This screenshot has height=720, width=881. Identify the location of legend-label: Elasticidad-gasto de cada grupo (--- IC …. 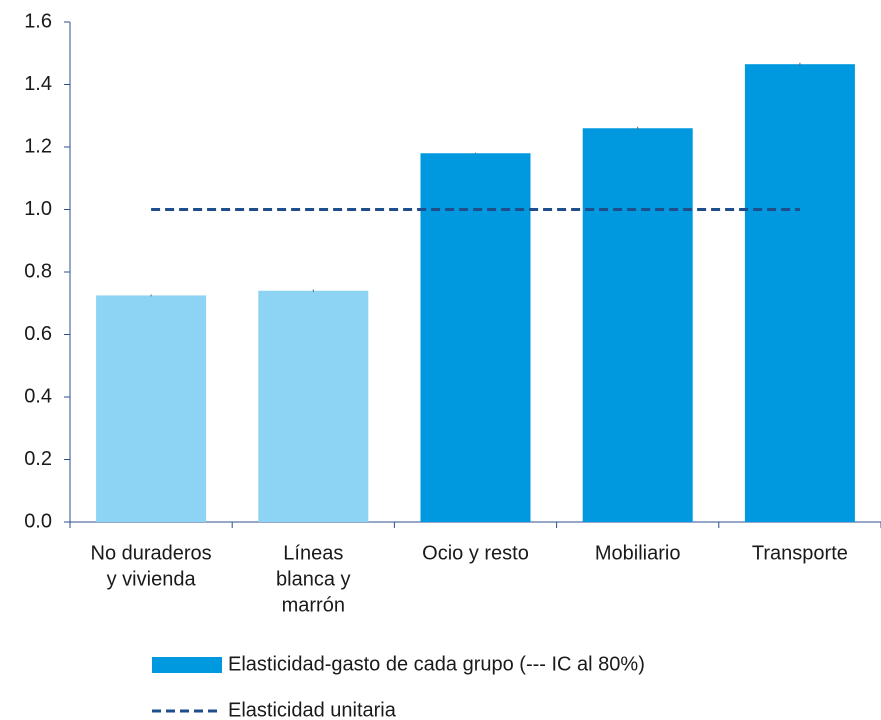
(436, 664).